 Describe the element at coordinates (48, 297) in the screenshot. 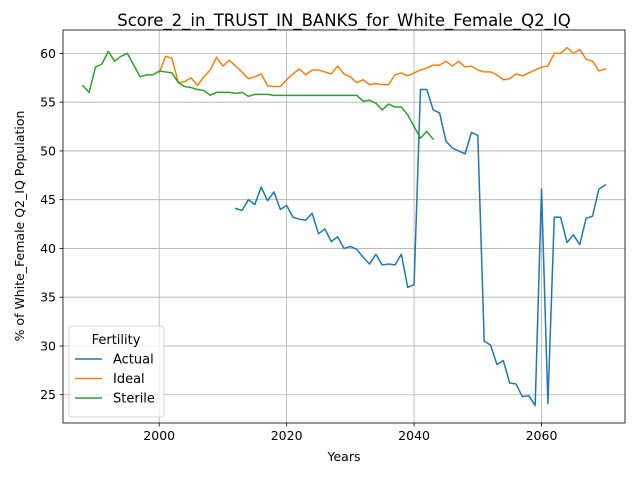

I see `y-tick-label: 35` at that location.